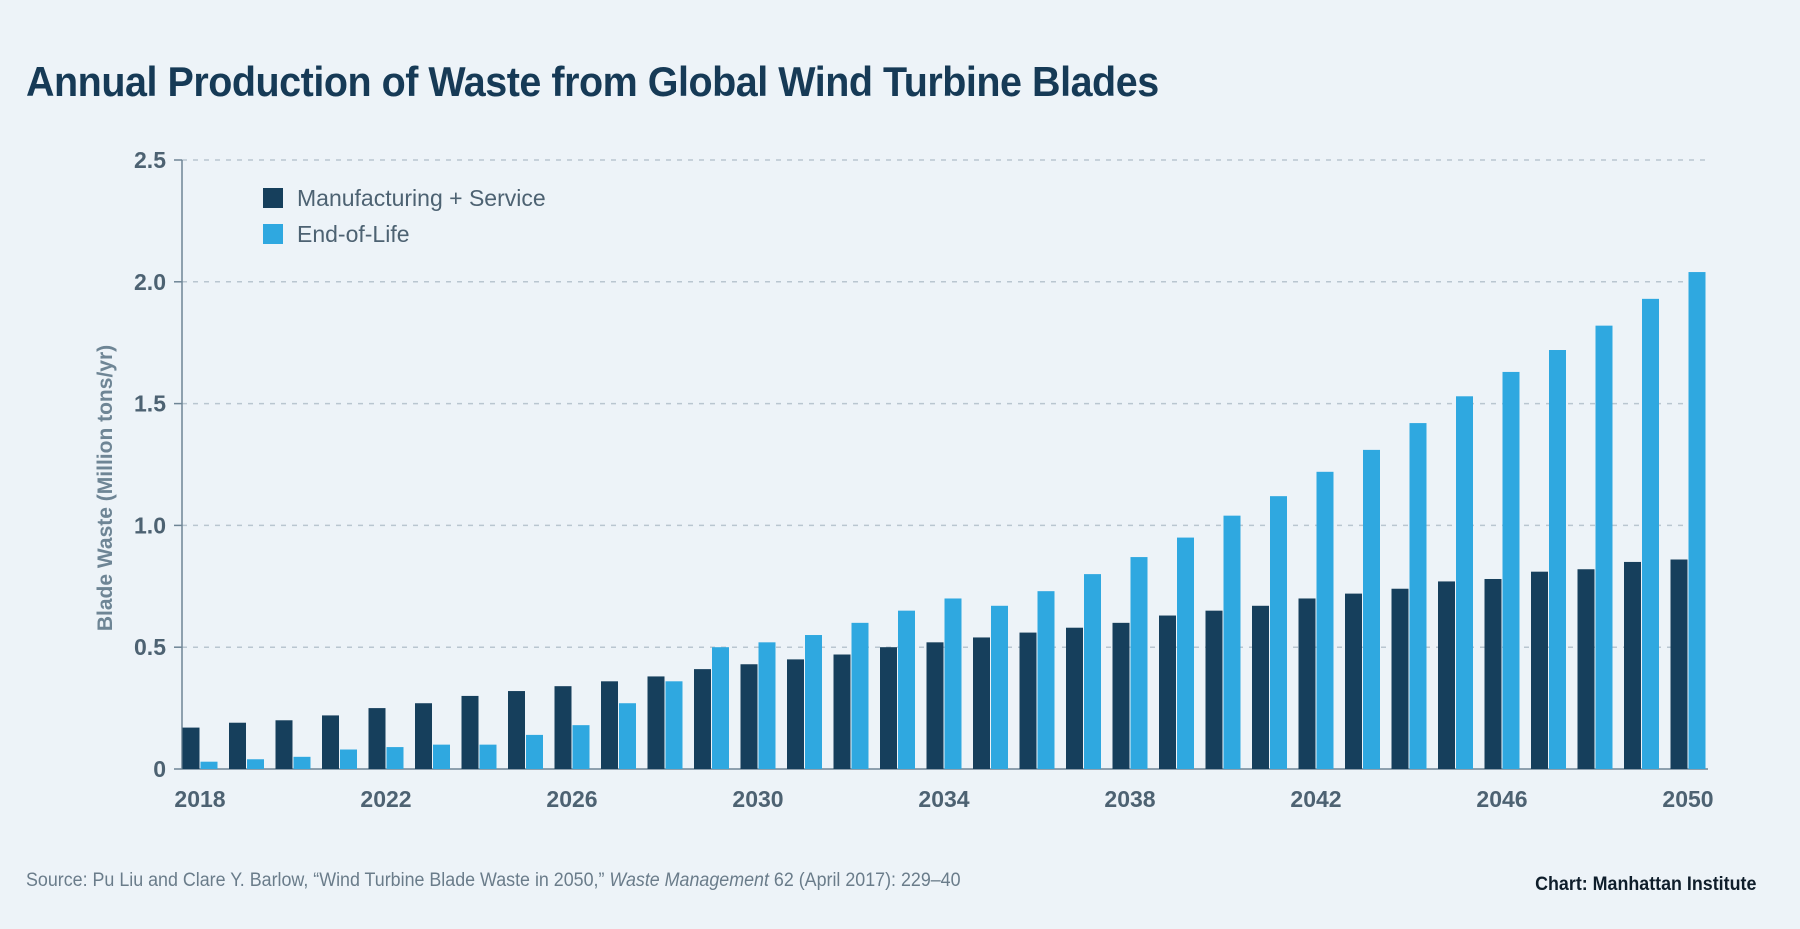 The height and width of the screenshot is (929, 1800). Describe the element at coordinates (689, 880) in the screenshot. I see `source-journal: Waste Management` at that location.